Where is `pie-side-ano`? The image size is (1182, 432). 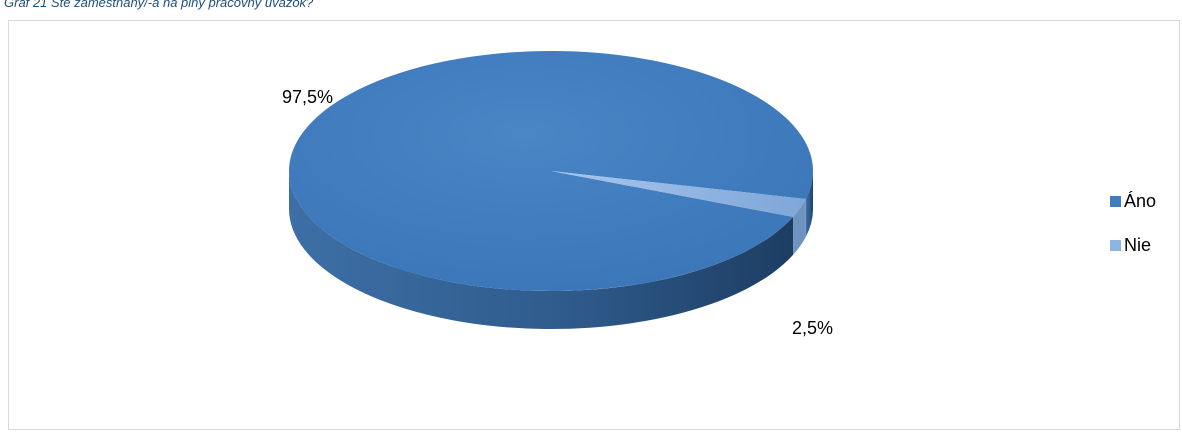
pie-side-ano is located at coordinates (809, 204).